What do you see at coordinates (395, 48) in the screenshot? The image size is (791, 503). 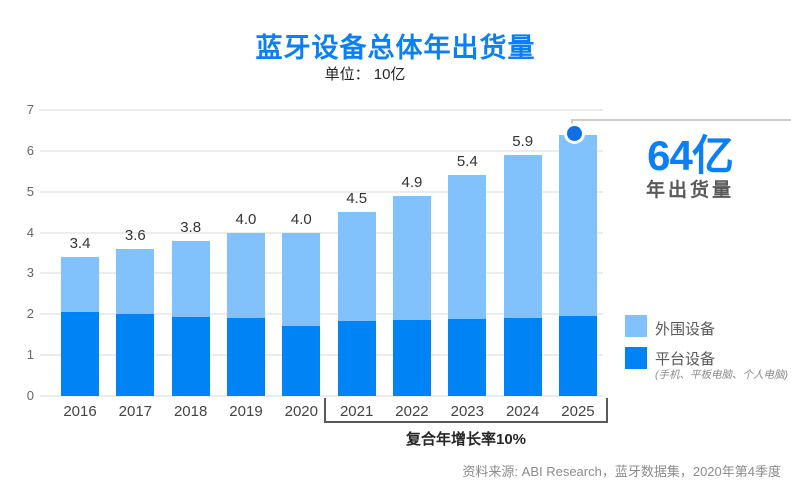 I see `page-title: 蓝牙设备总体年出货量` at bounding box center [395, 48].